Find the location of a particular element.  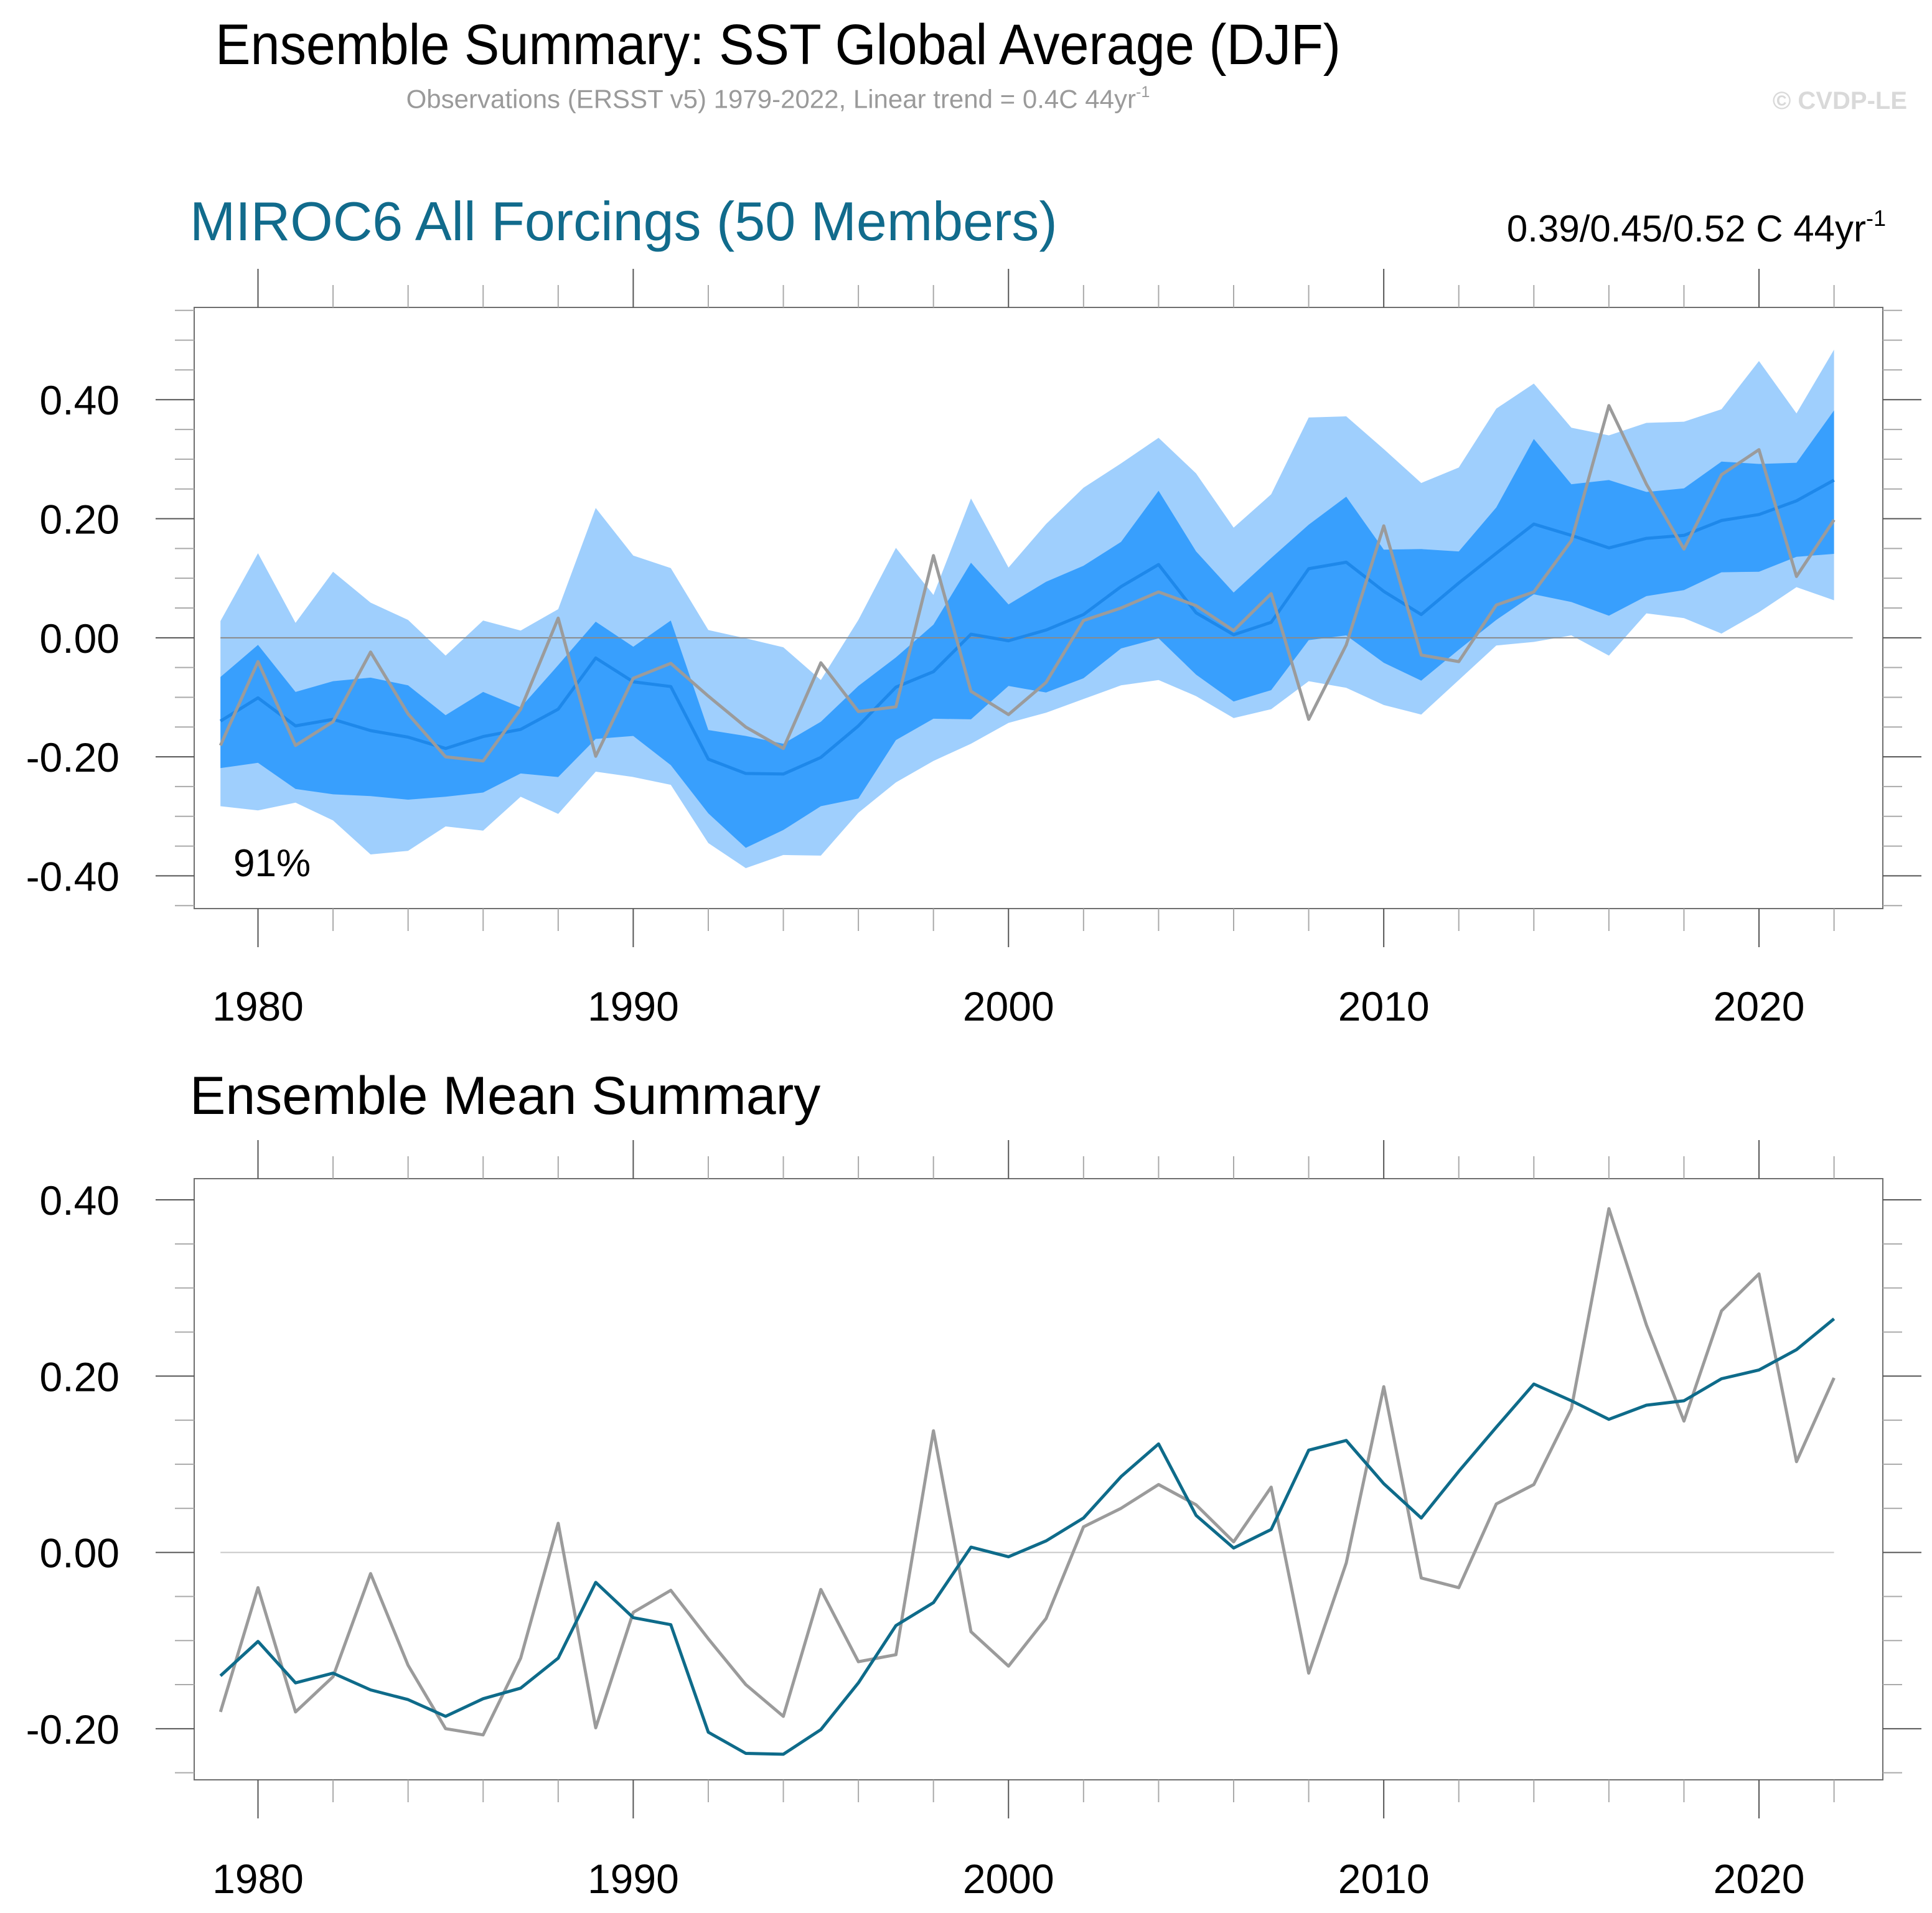

ensemble-mean-line is located at coordinates (1027, 627).